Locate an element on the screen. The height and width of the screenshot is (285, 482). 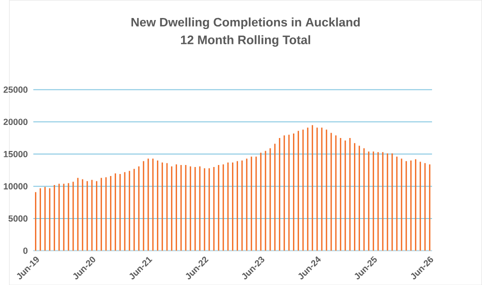
y-tick-label: 10000 is located at coordinates (16, 186).